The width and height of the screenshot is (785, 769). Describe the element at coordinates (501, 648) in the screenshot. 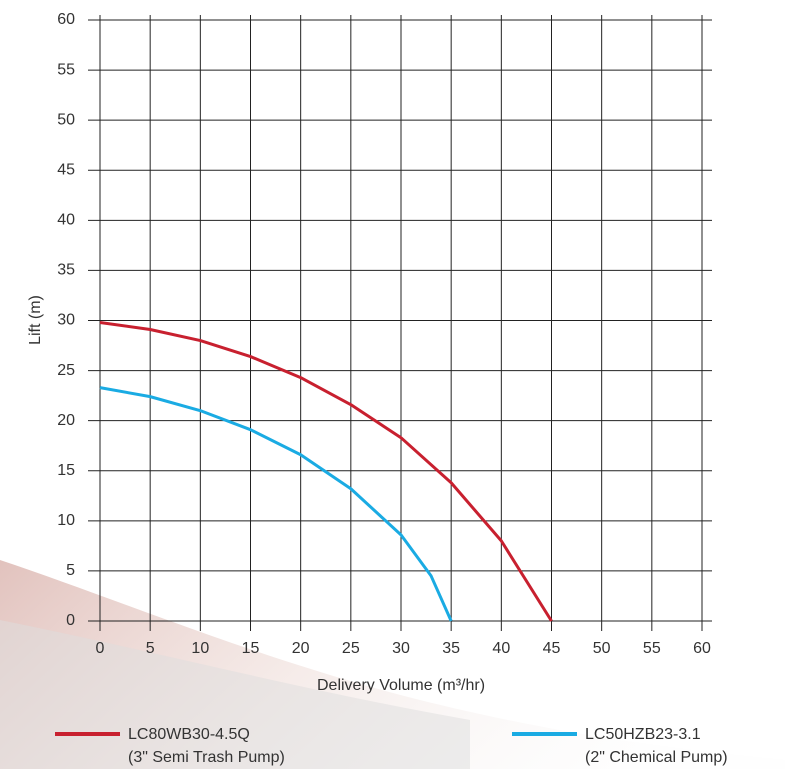

I see `x-tick-label: 40` at that location.